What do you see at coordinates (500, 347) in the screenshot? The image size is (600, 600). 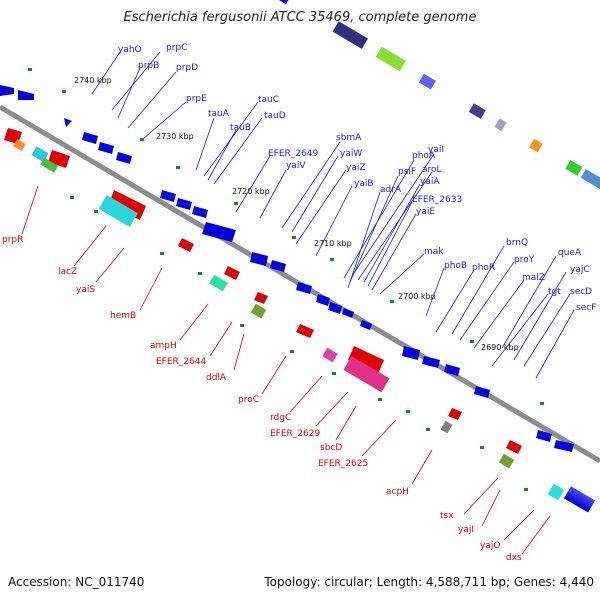 I see `tick-label: 2690 kbp` at bounding box center [500, 347].